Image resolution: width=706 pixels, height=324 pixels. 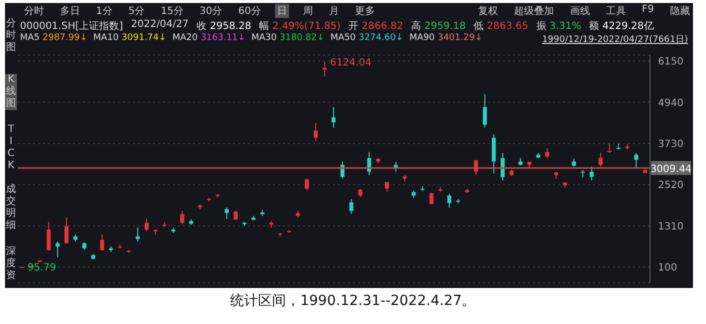 What do you see at coordinates (365, 11) in the screenshot?
I see `text: 更多` at bounding box center [365, 11].